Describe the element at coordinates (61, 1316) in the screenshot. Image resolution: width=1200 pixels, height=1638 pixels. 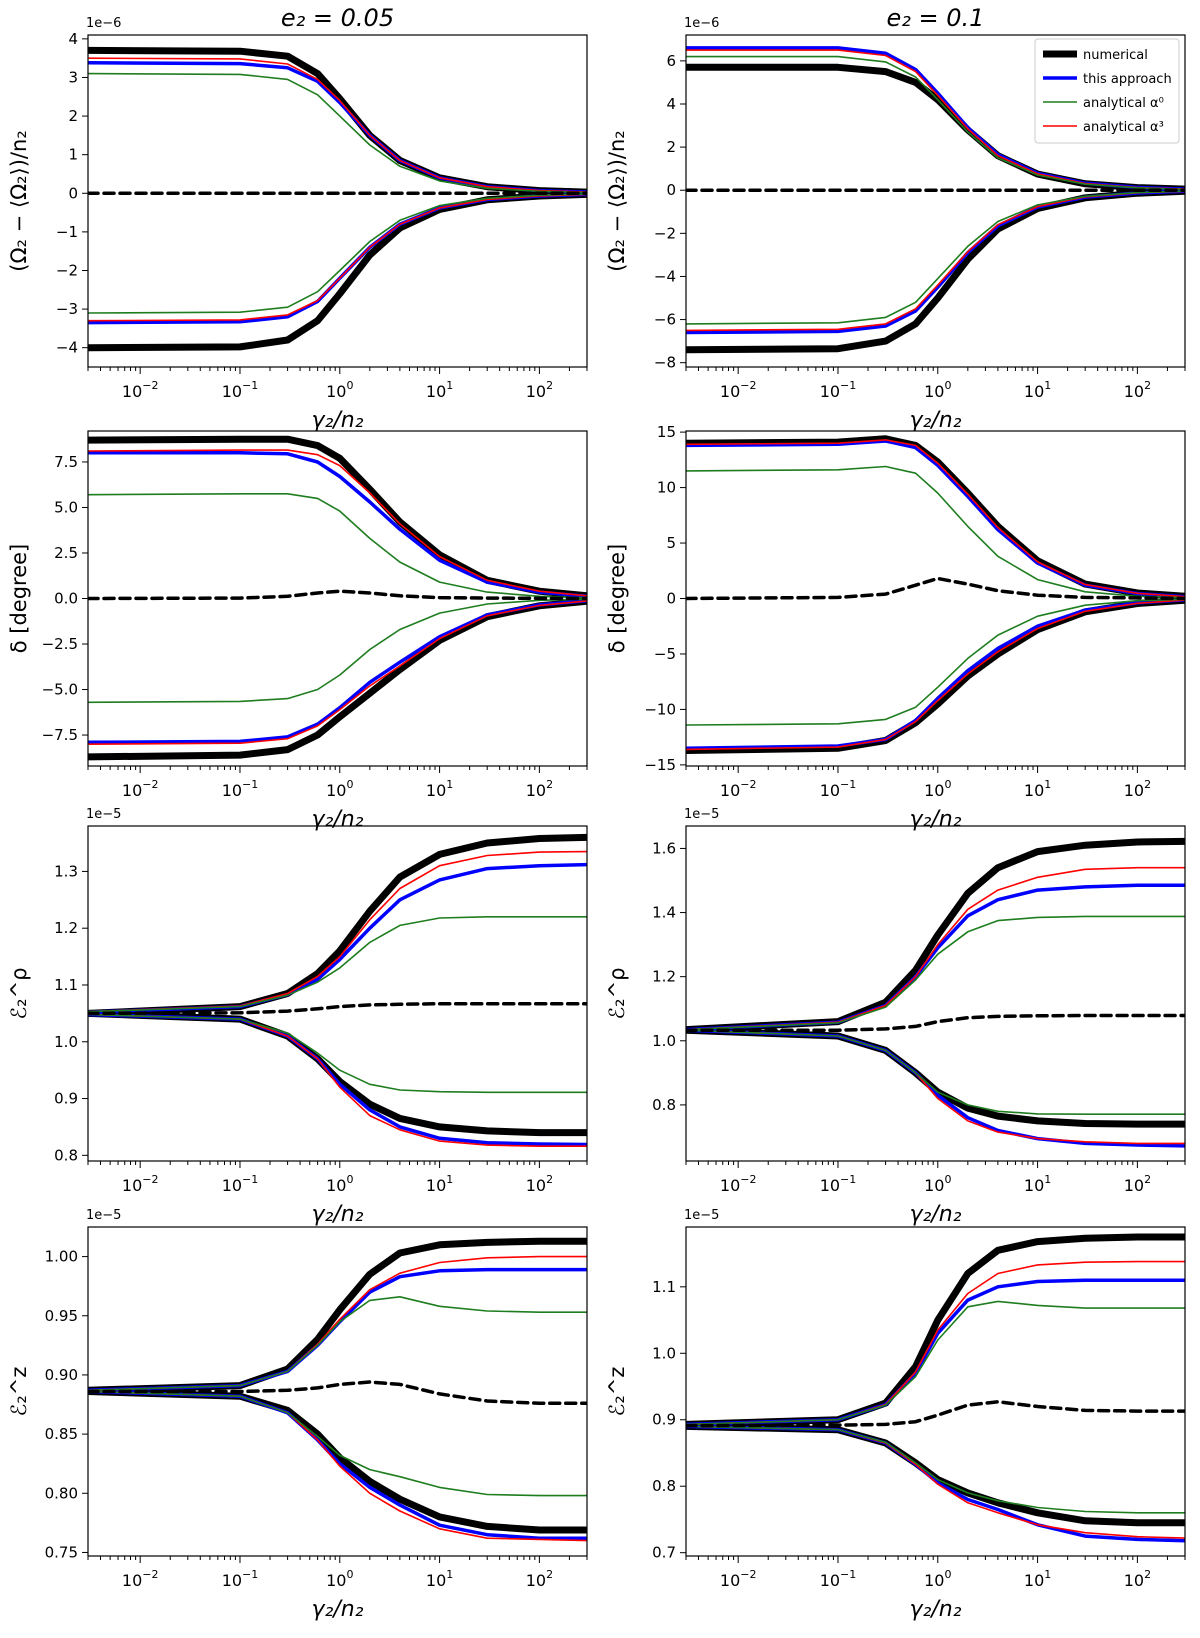
I see `y-tick-label: 0.95` at that location.